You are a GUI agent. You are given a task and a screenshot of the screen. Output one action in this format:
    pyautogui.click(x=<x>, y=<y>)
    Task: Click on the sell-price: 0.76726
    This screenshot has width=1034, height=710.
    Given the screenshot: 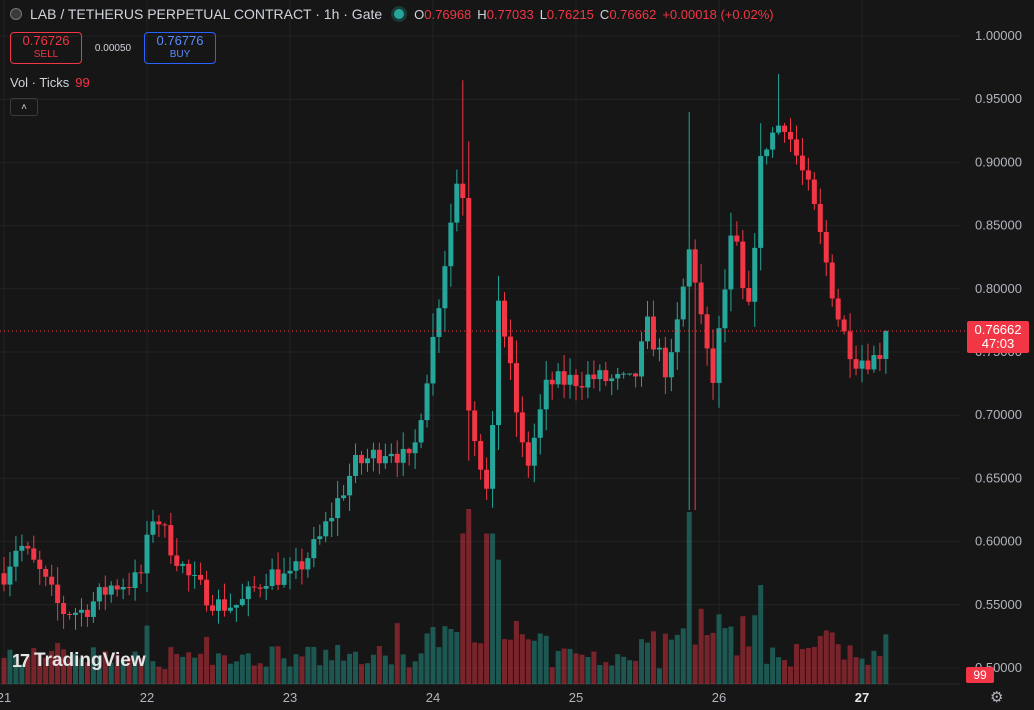 What is the action you would take?
    pyautogui.click(x=46, y=40)
    